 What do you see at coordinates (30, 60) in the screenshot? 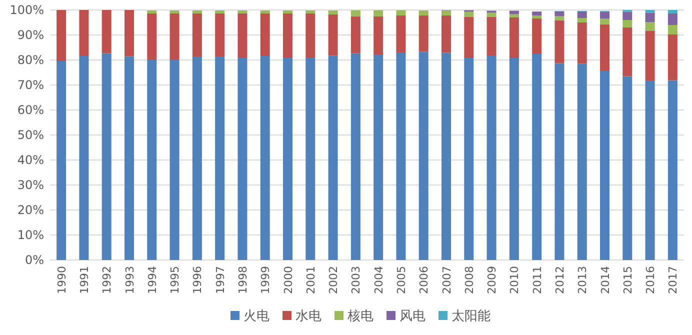
I see `y-tick-label: 80%` at bounding box center [30, 60].